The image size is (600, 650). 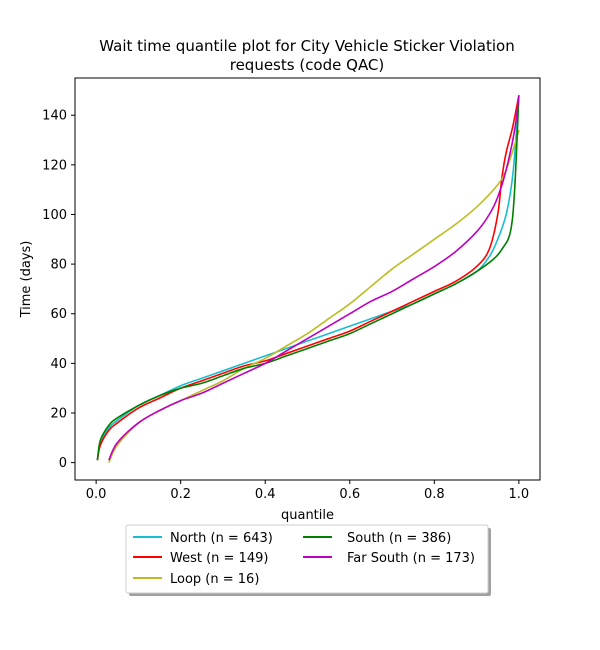 What do you see at coordinates (434, 494) in the screenshot?
I see `x-tick-label: 0.8` at bounding box center [434, 494].